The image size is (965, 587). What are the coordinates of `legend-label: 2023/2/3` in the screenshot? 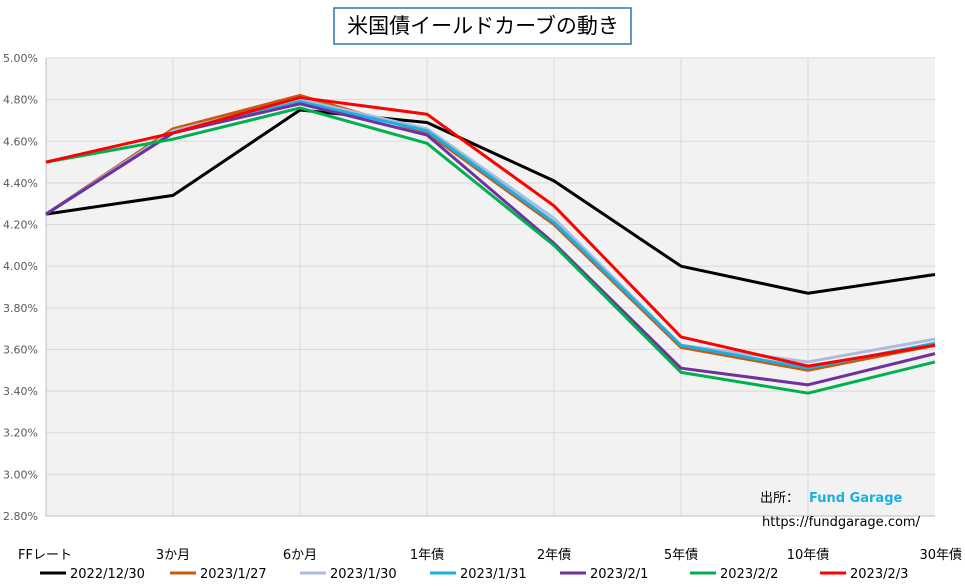 It's located at (879, 574).